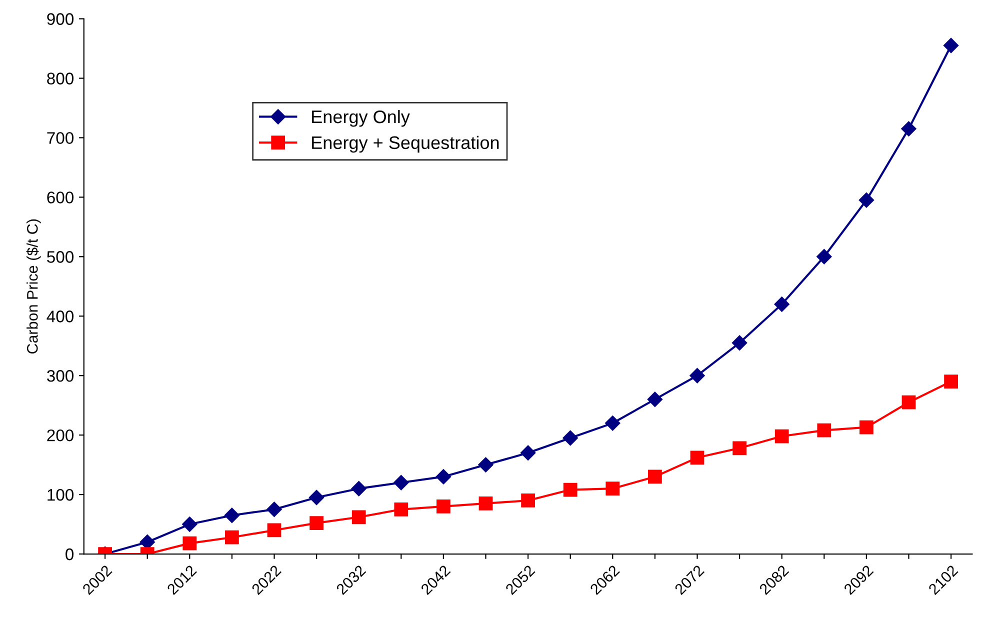 This screenshot has height=626, width=987. What do you see at coordinates (361, 118) in the screenshot?
I see `legend-label: Energy Only` at bounding box center [361, 118].